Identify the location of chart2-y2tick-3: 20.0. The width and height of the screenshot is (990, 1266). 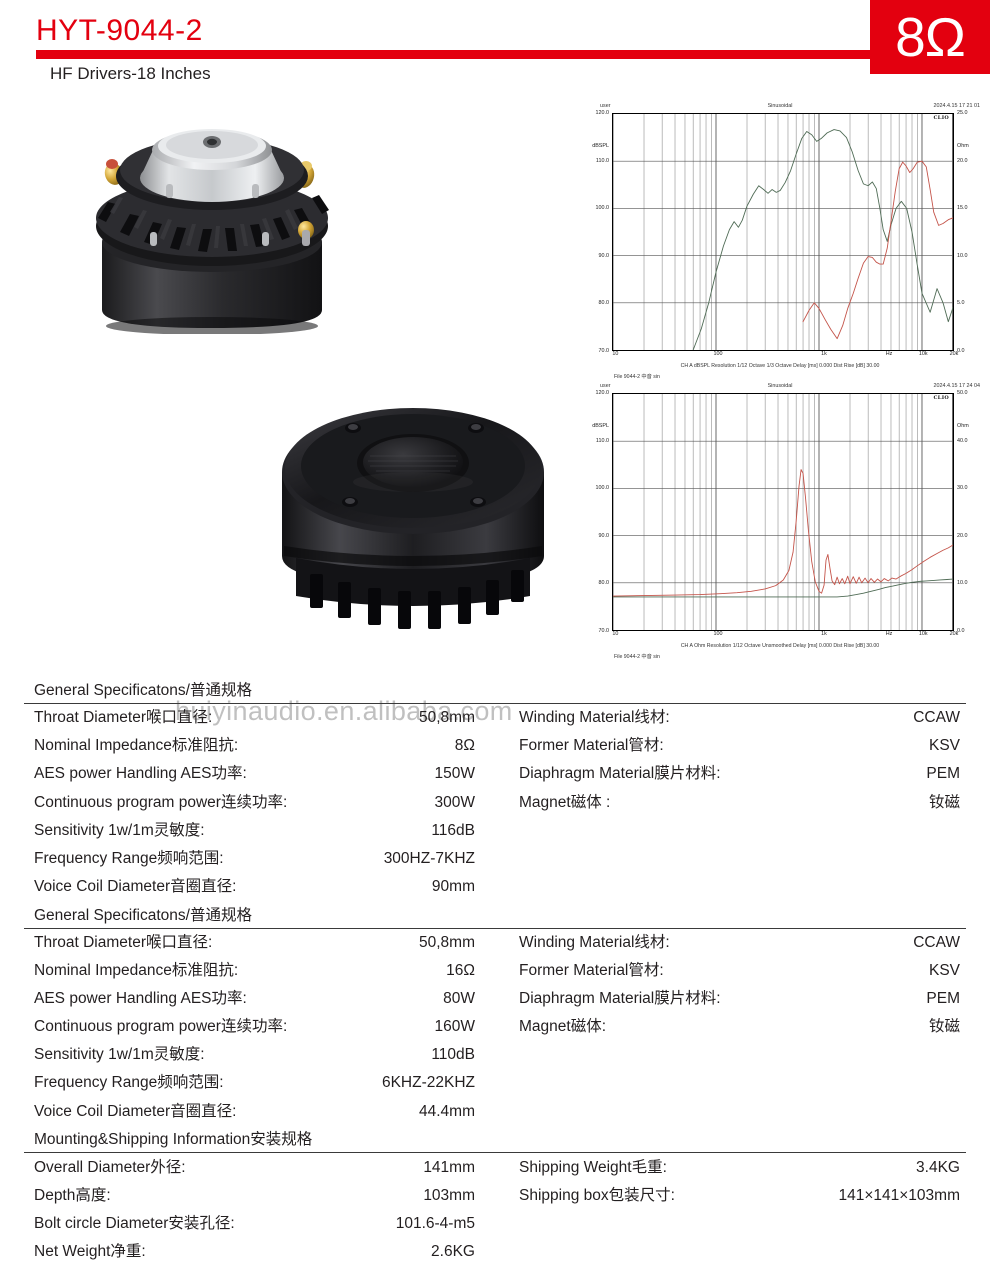
(962, 535).